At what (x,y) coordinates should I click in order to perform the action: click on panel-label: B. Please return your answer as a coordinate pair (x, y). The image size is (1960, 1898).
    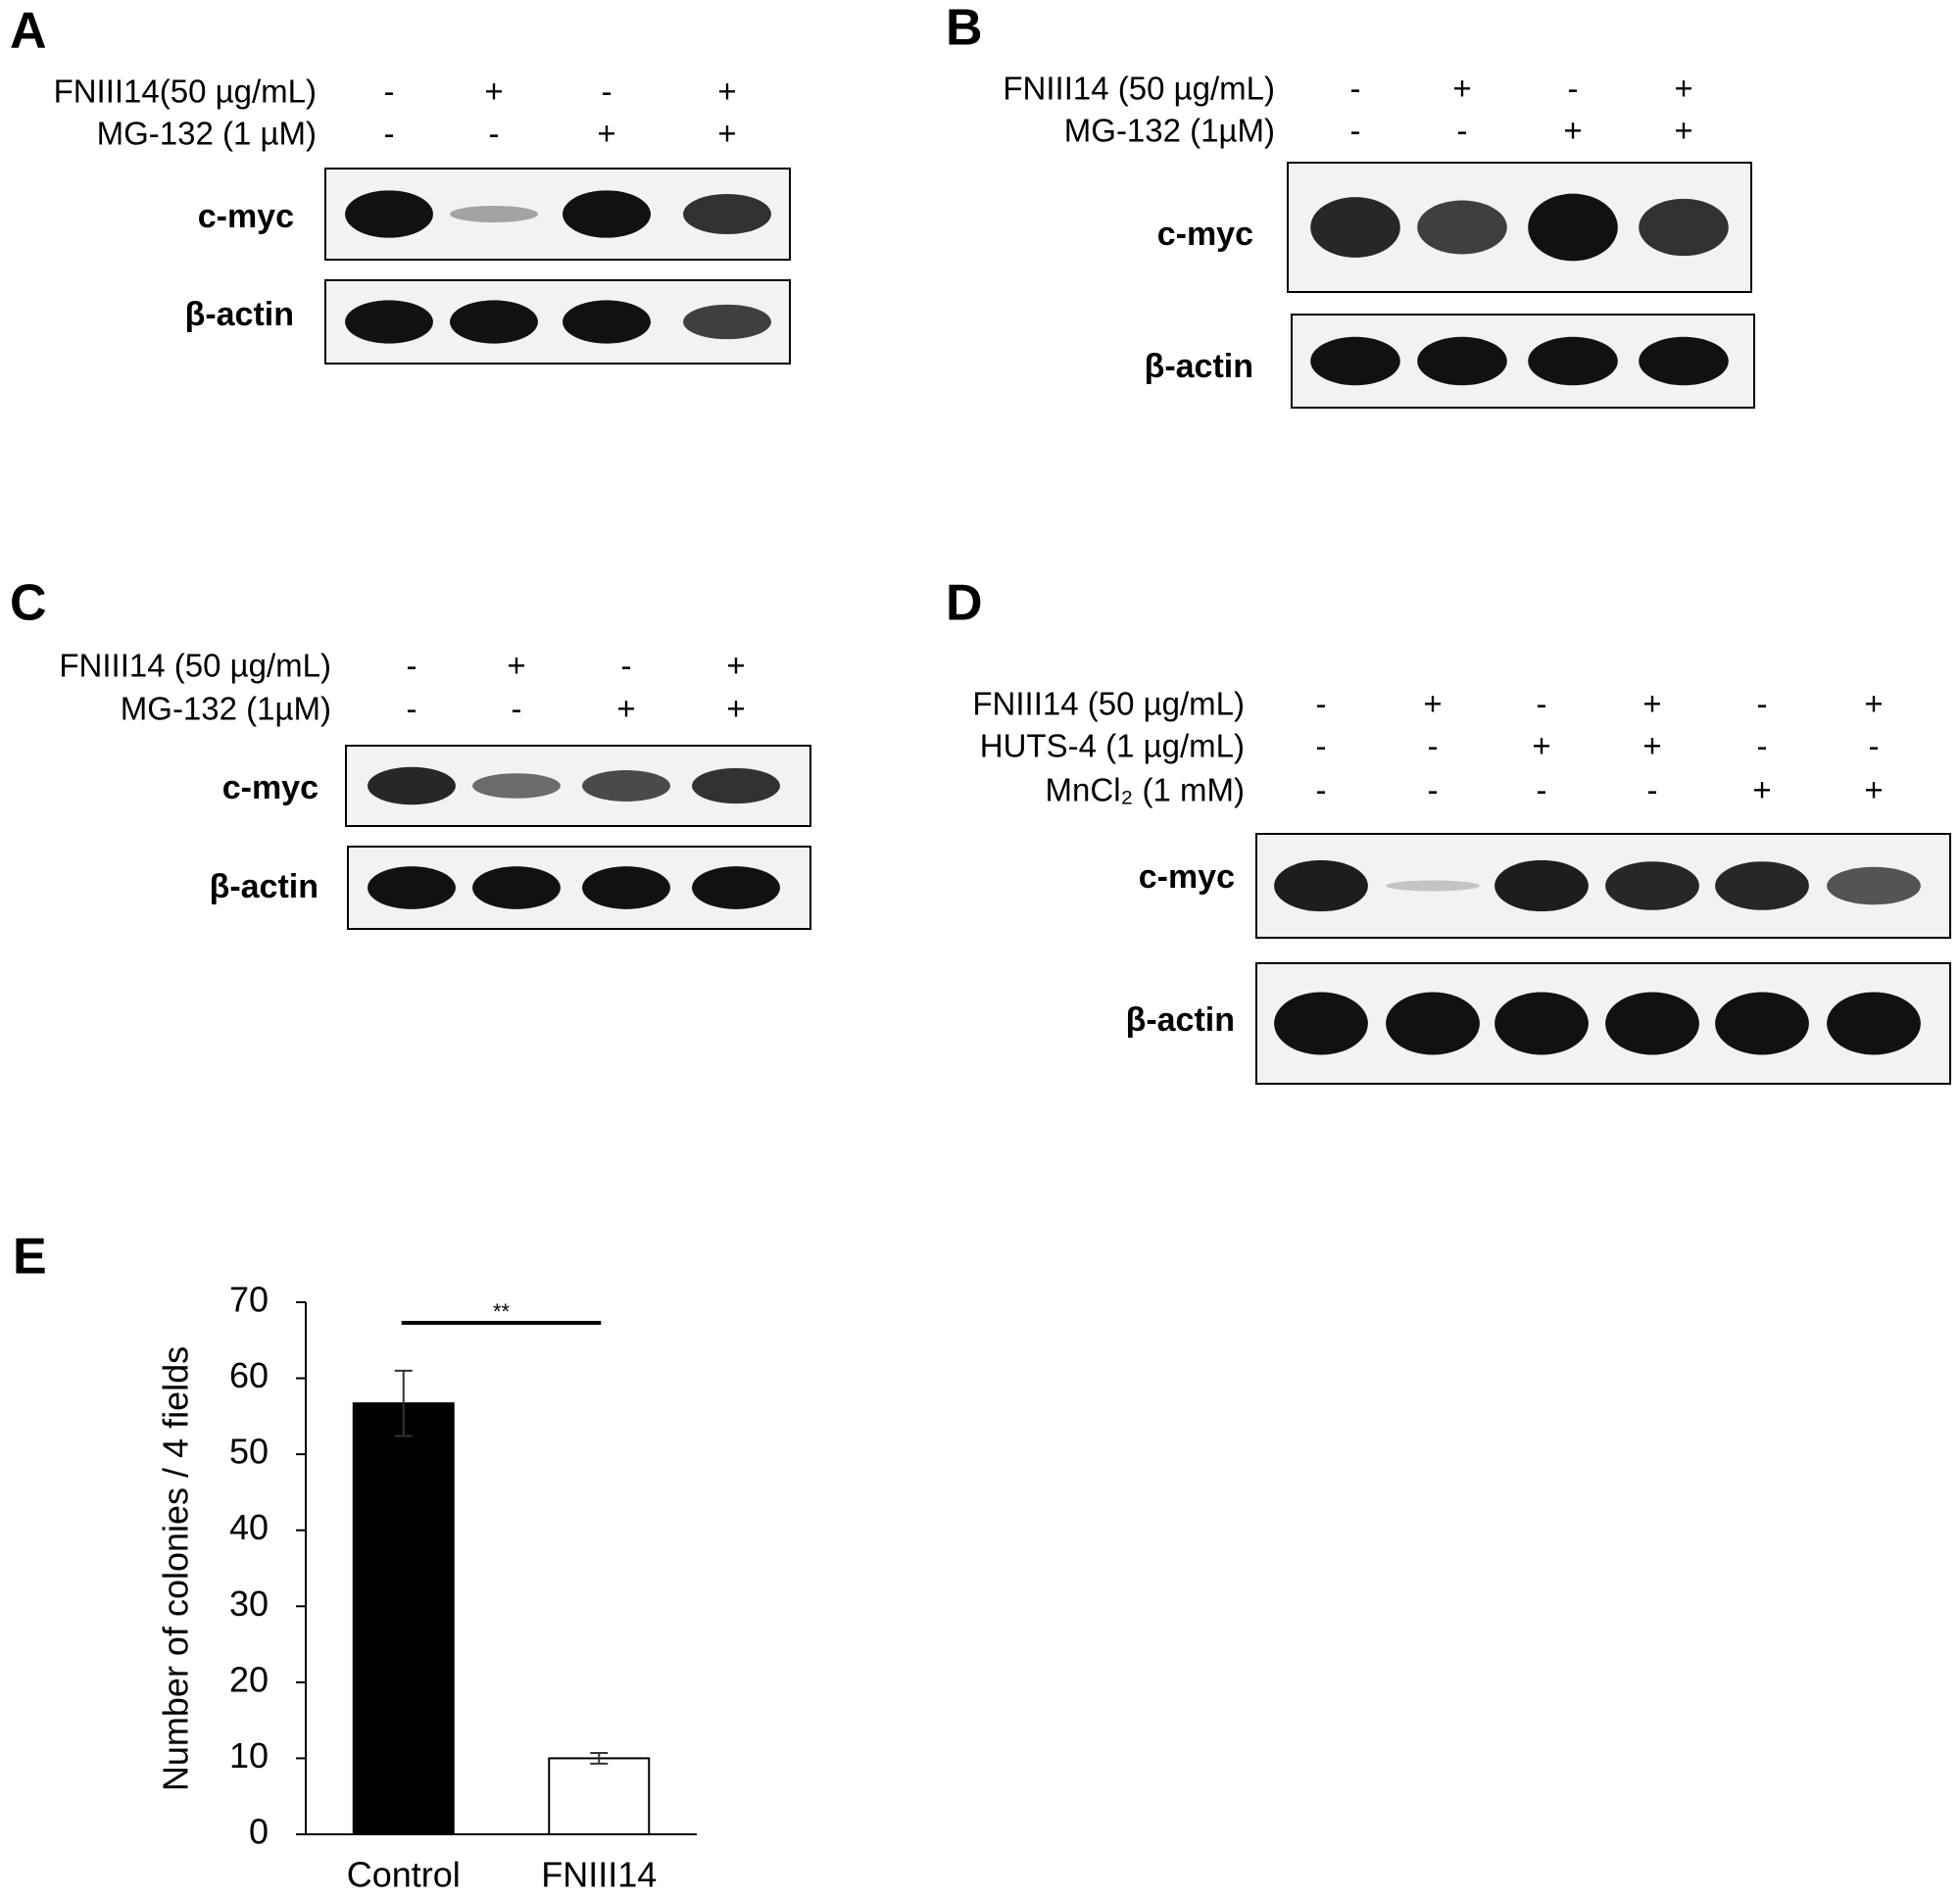
    Looking at the image, I should click on (964, 29).